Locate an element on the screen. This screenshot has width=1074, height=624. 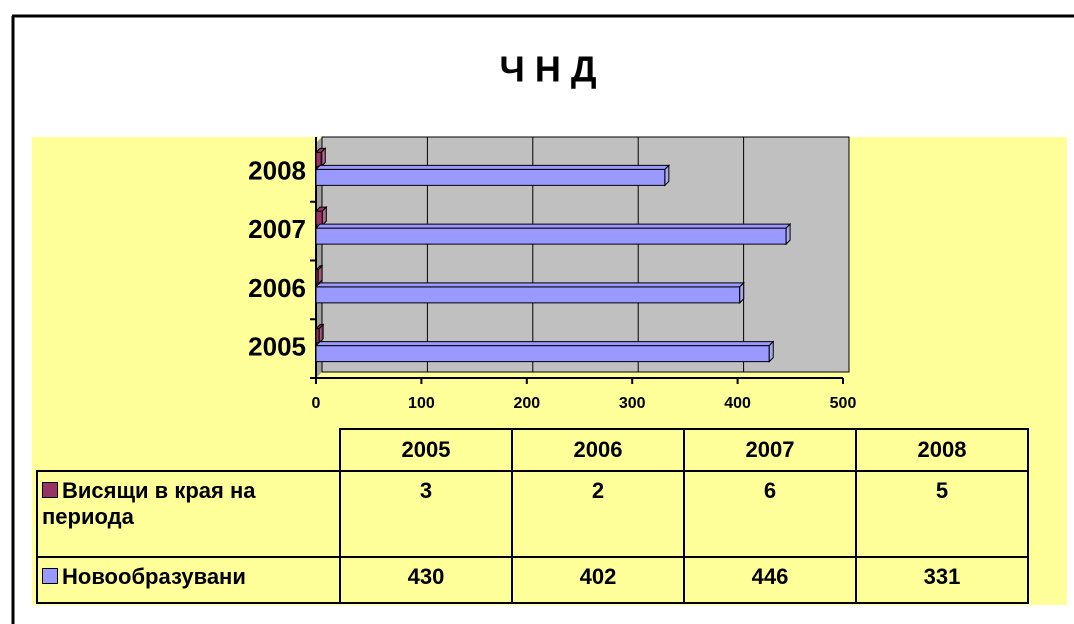
header-cell: 2006 is located at coordinates (598, 450).